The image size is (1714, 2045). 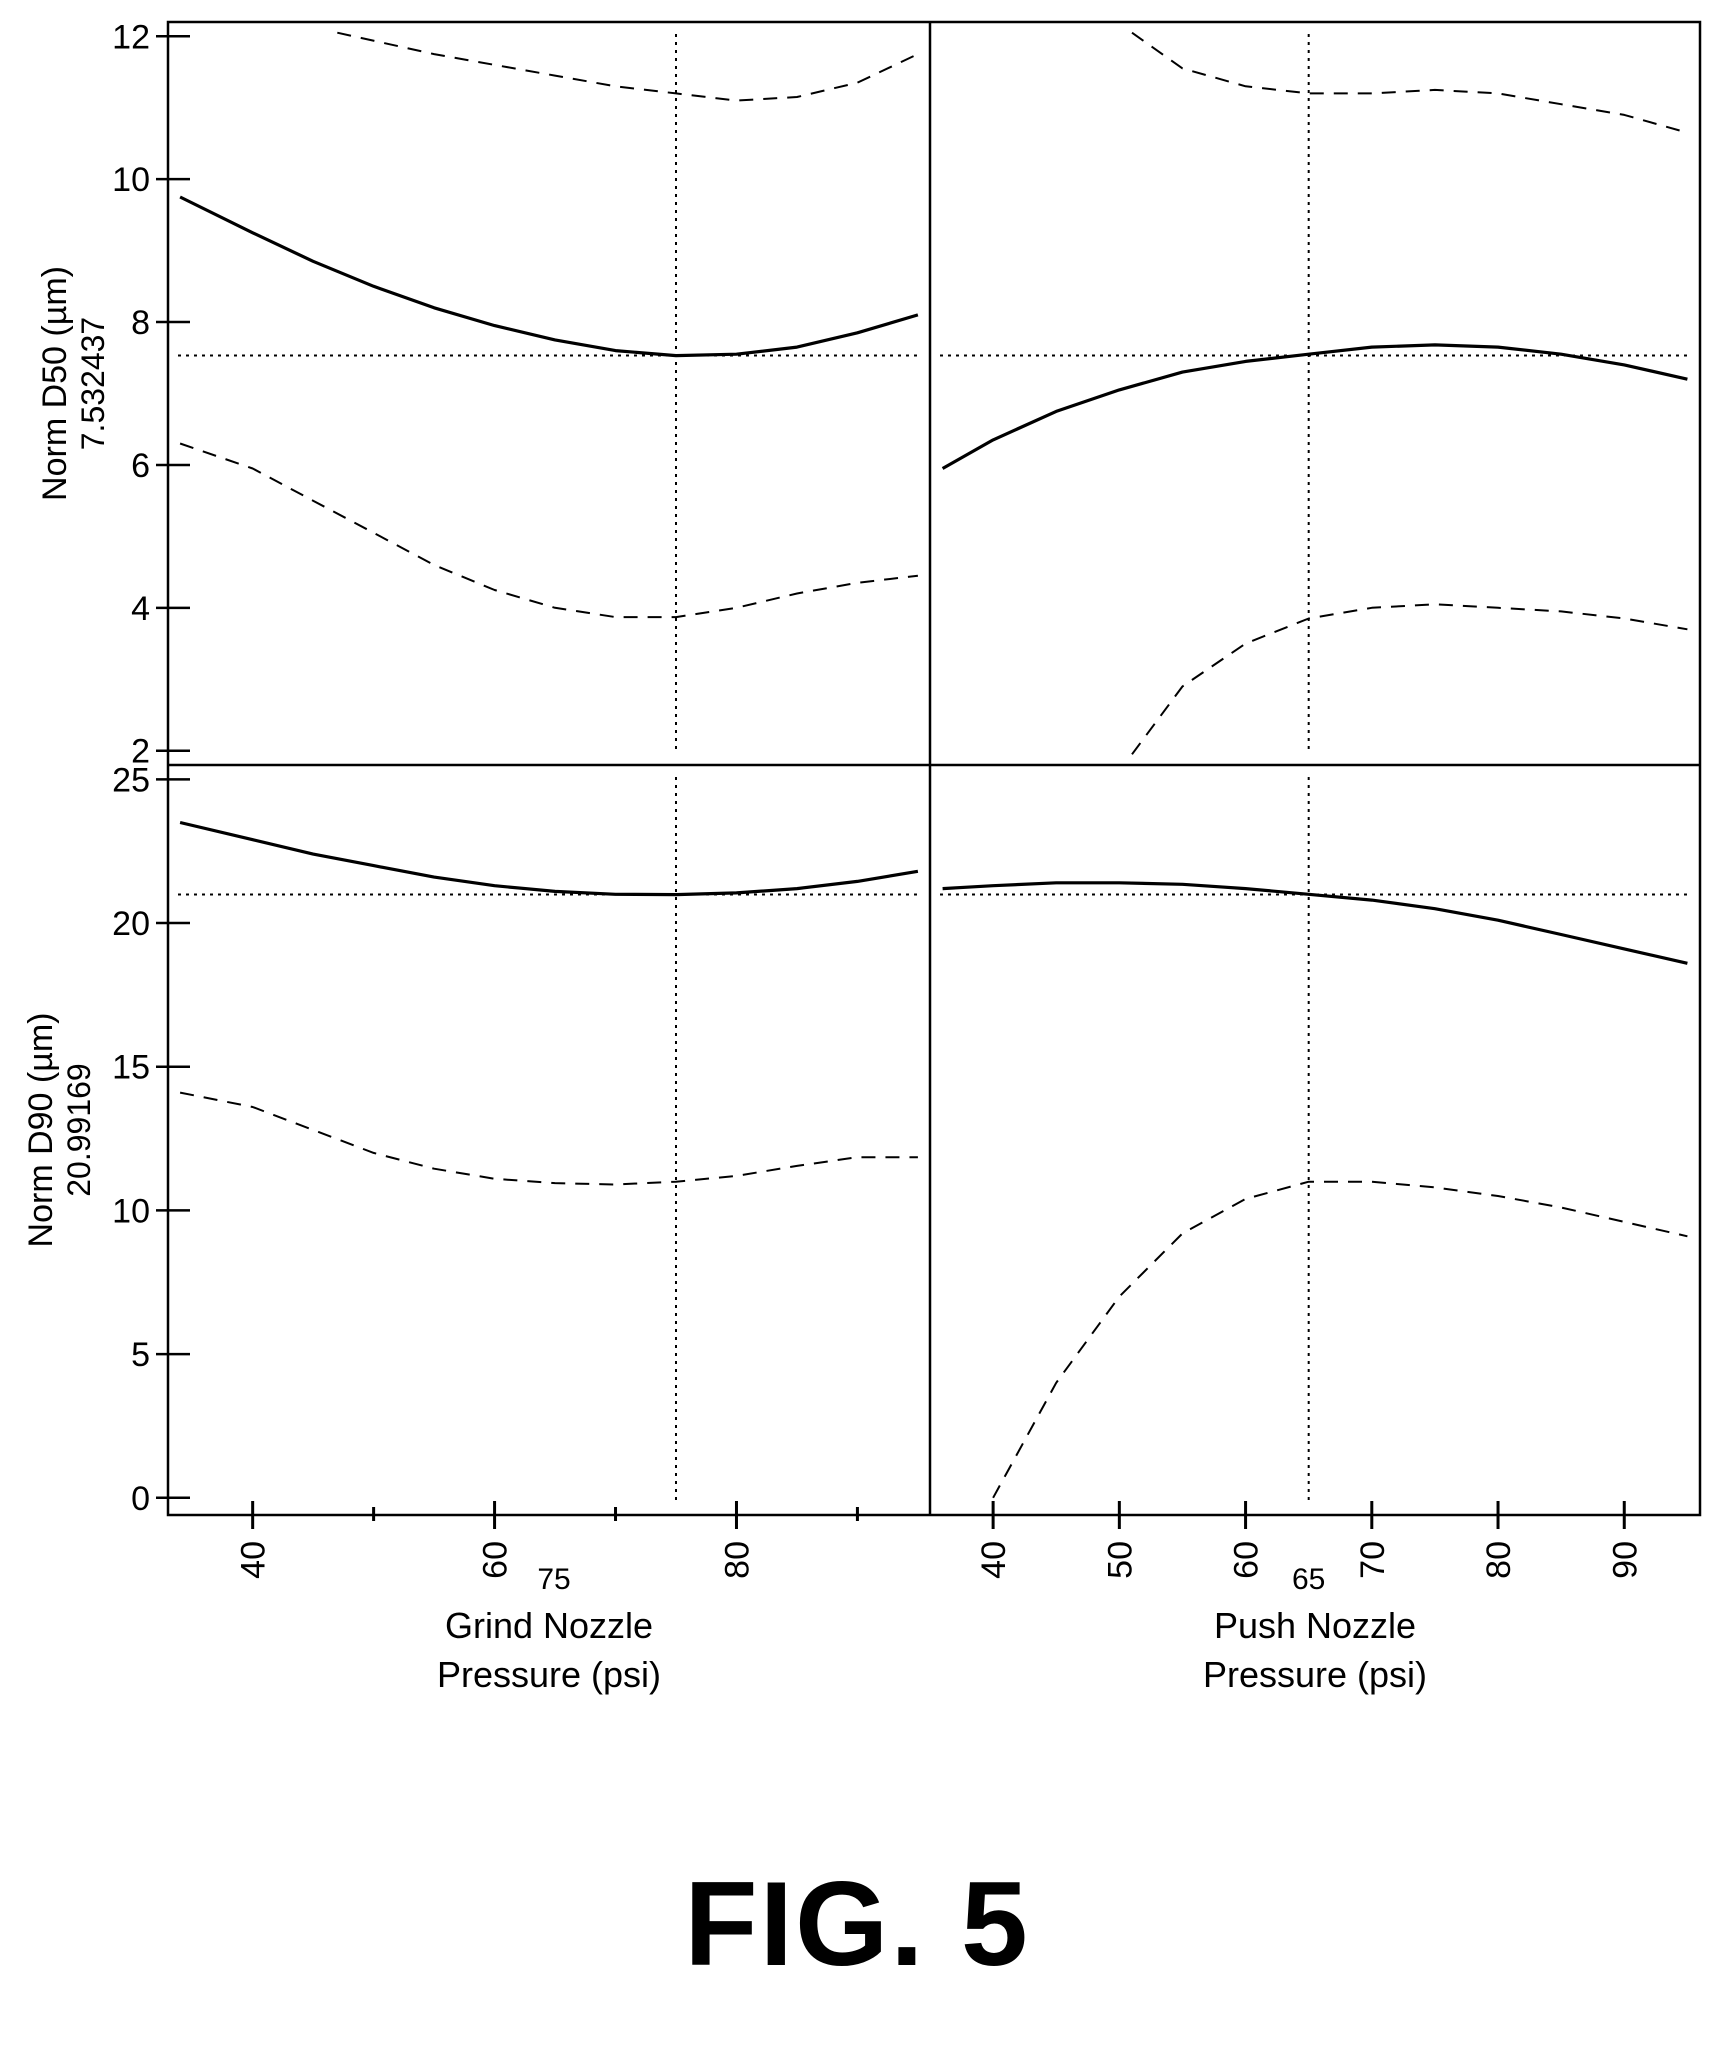 What do you see at coordinates (549, 1625) in the screenshot?
I see `x-axis-title-line1: Grind Nozzle` at bounding box center [549, 1625].